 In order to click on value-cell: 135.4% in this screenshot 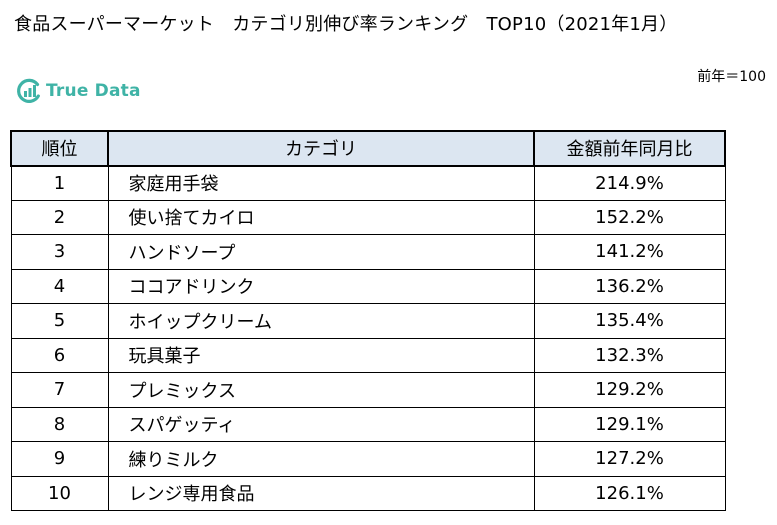, I will do `click(629, 321)`.